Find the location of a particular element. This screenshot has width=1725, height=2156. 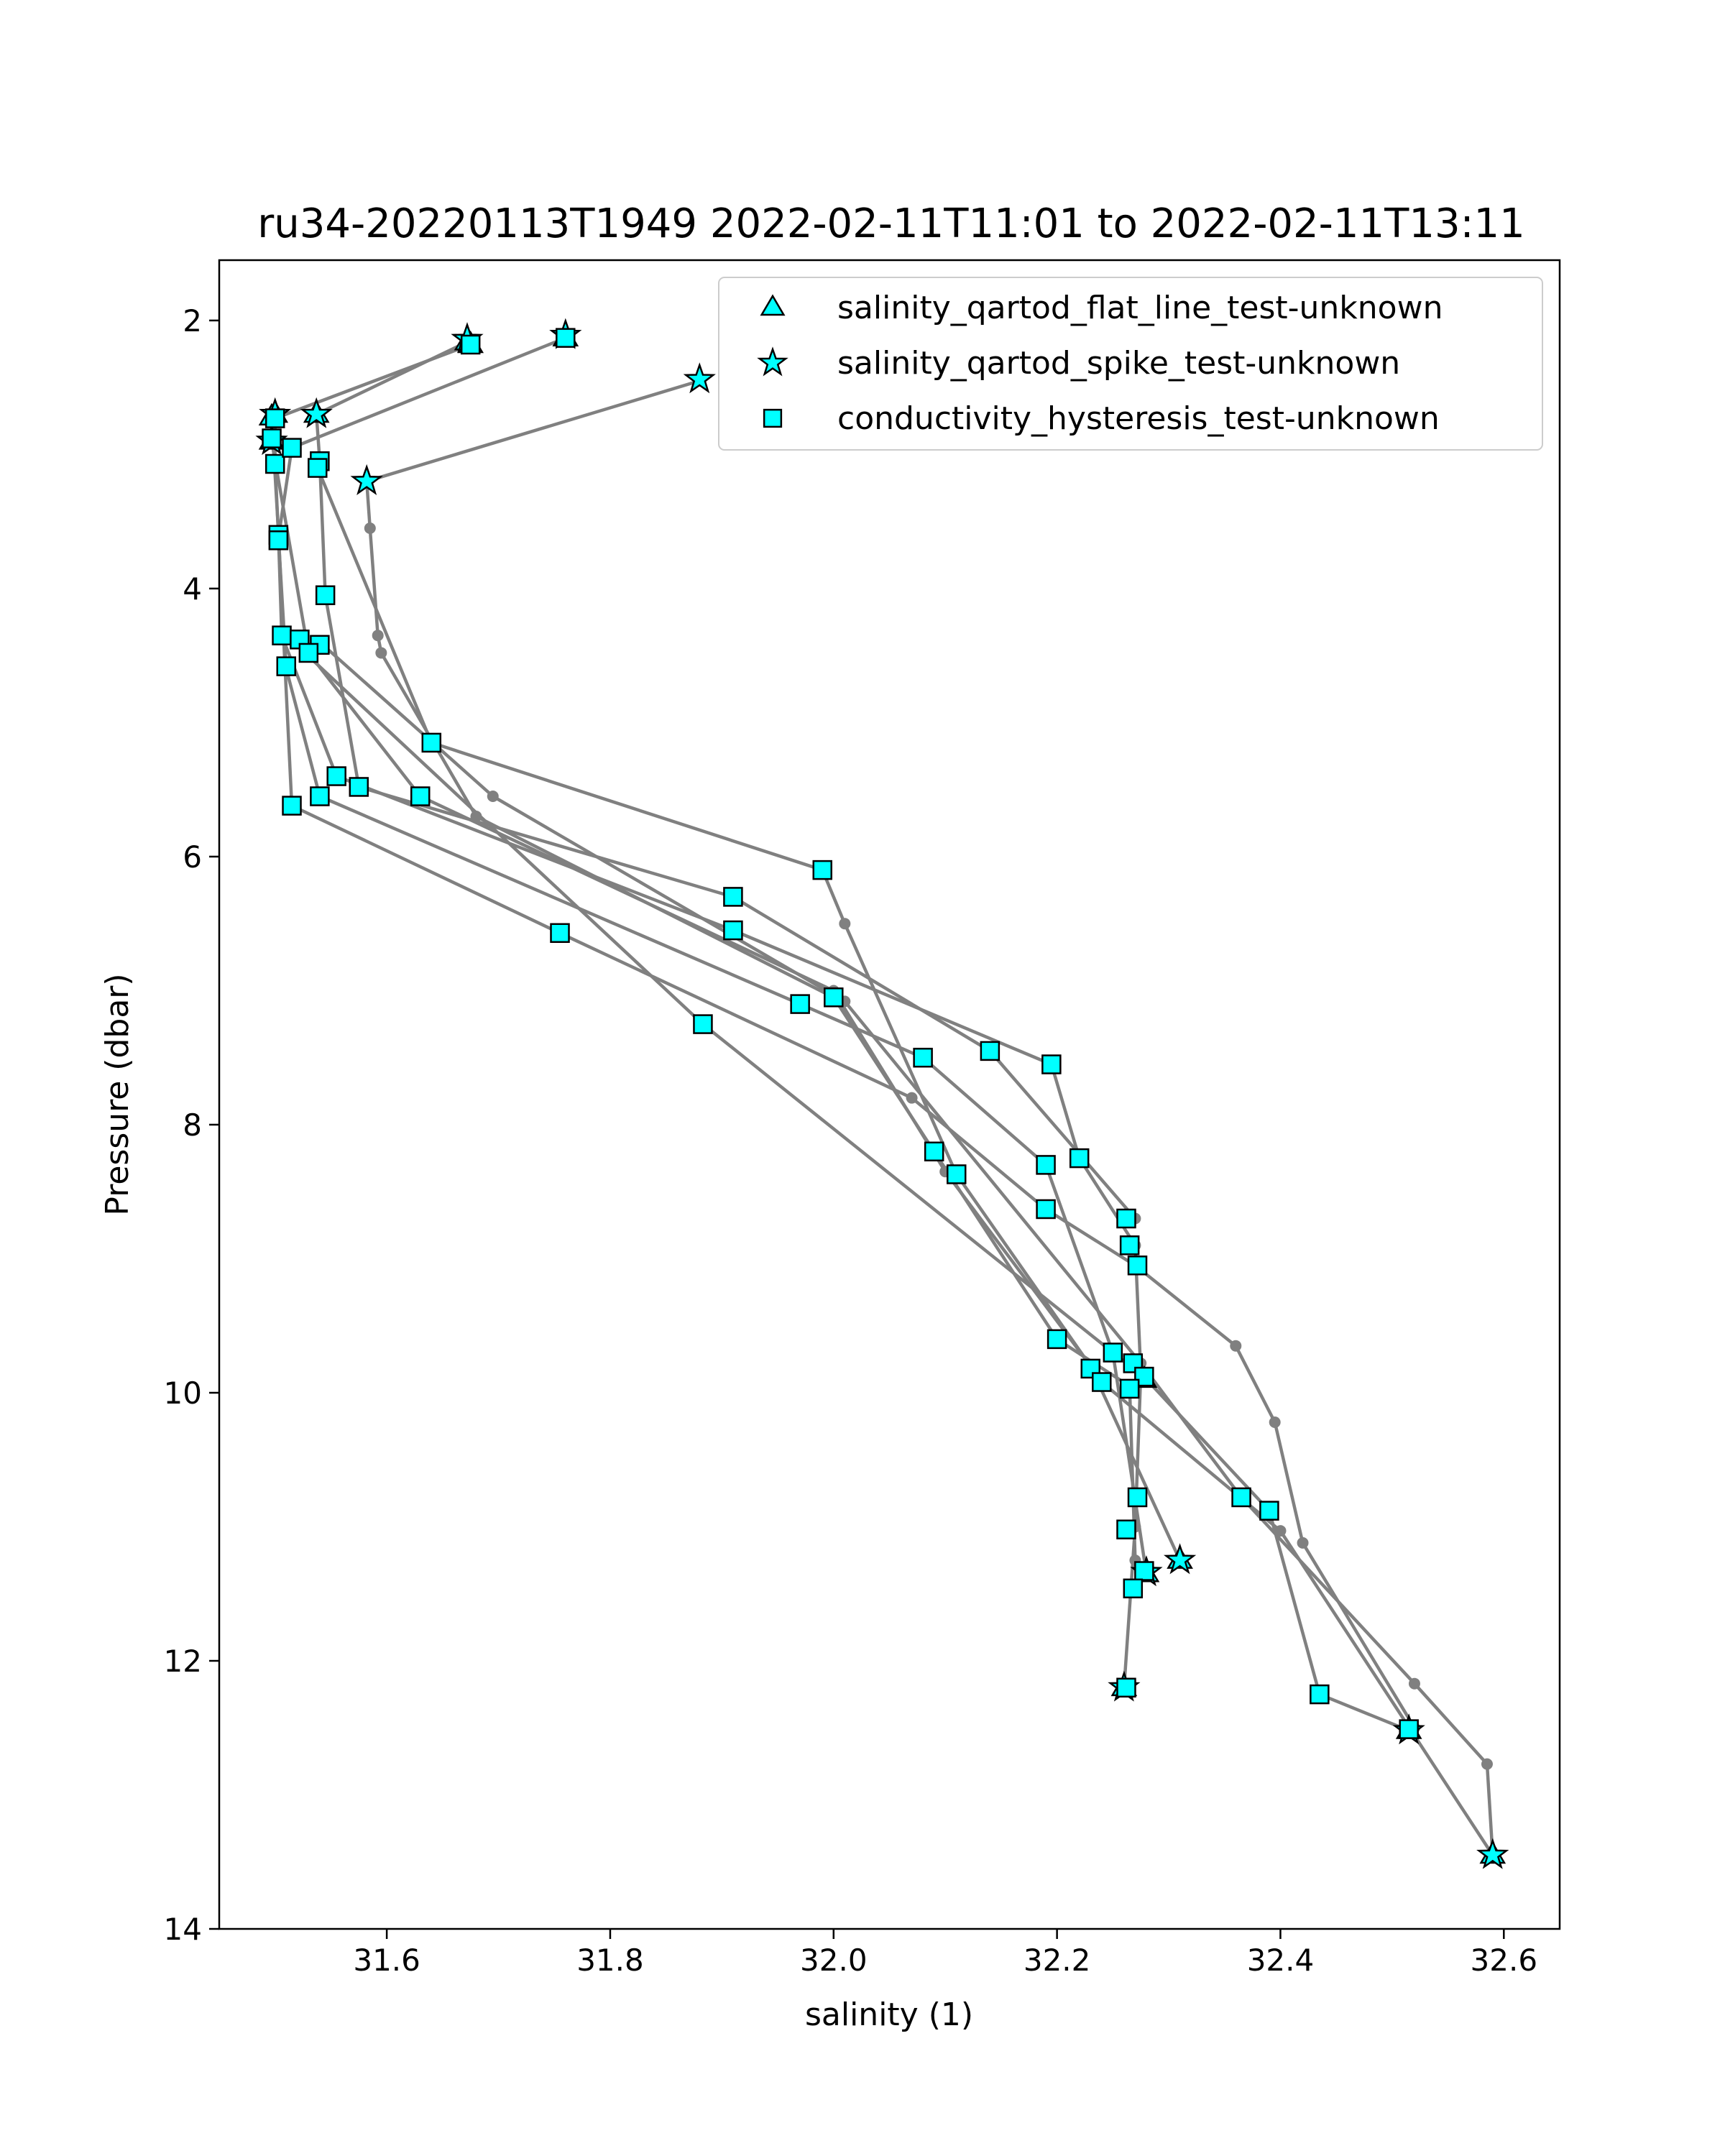

y-axis-ticks: 2 4 6 8 10 12 14 is located at coordinates (191, 1125).